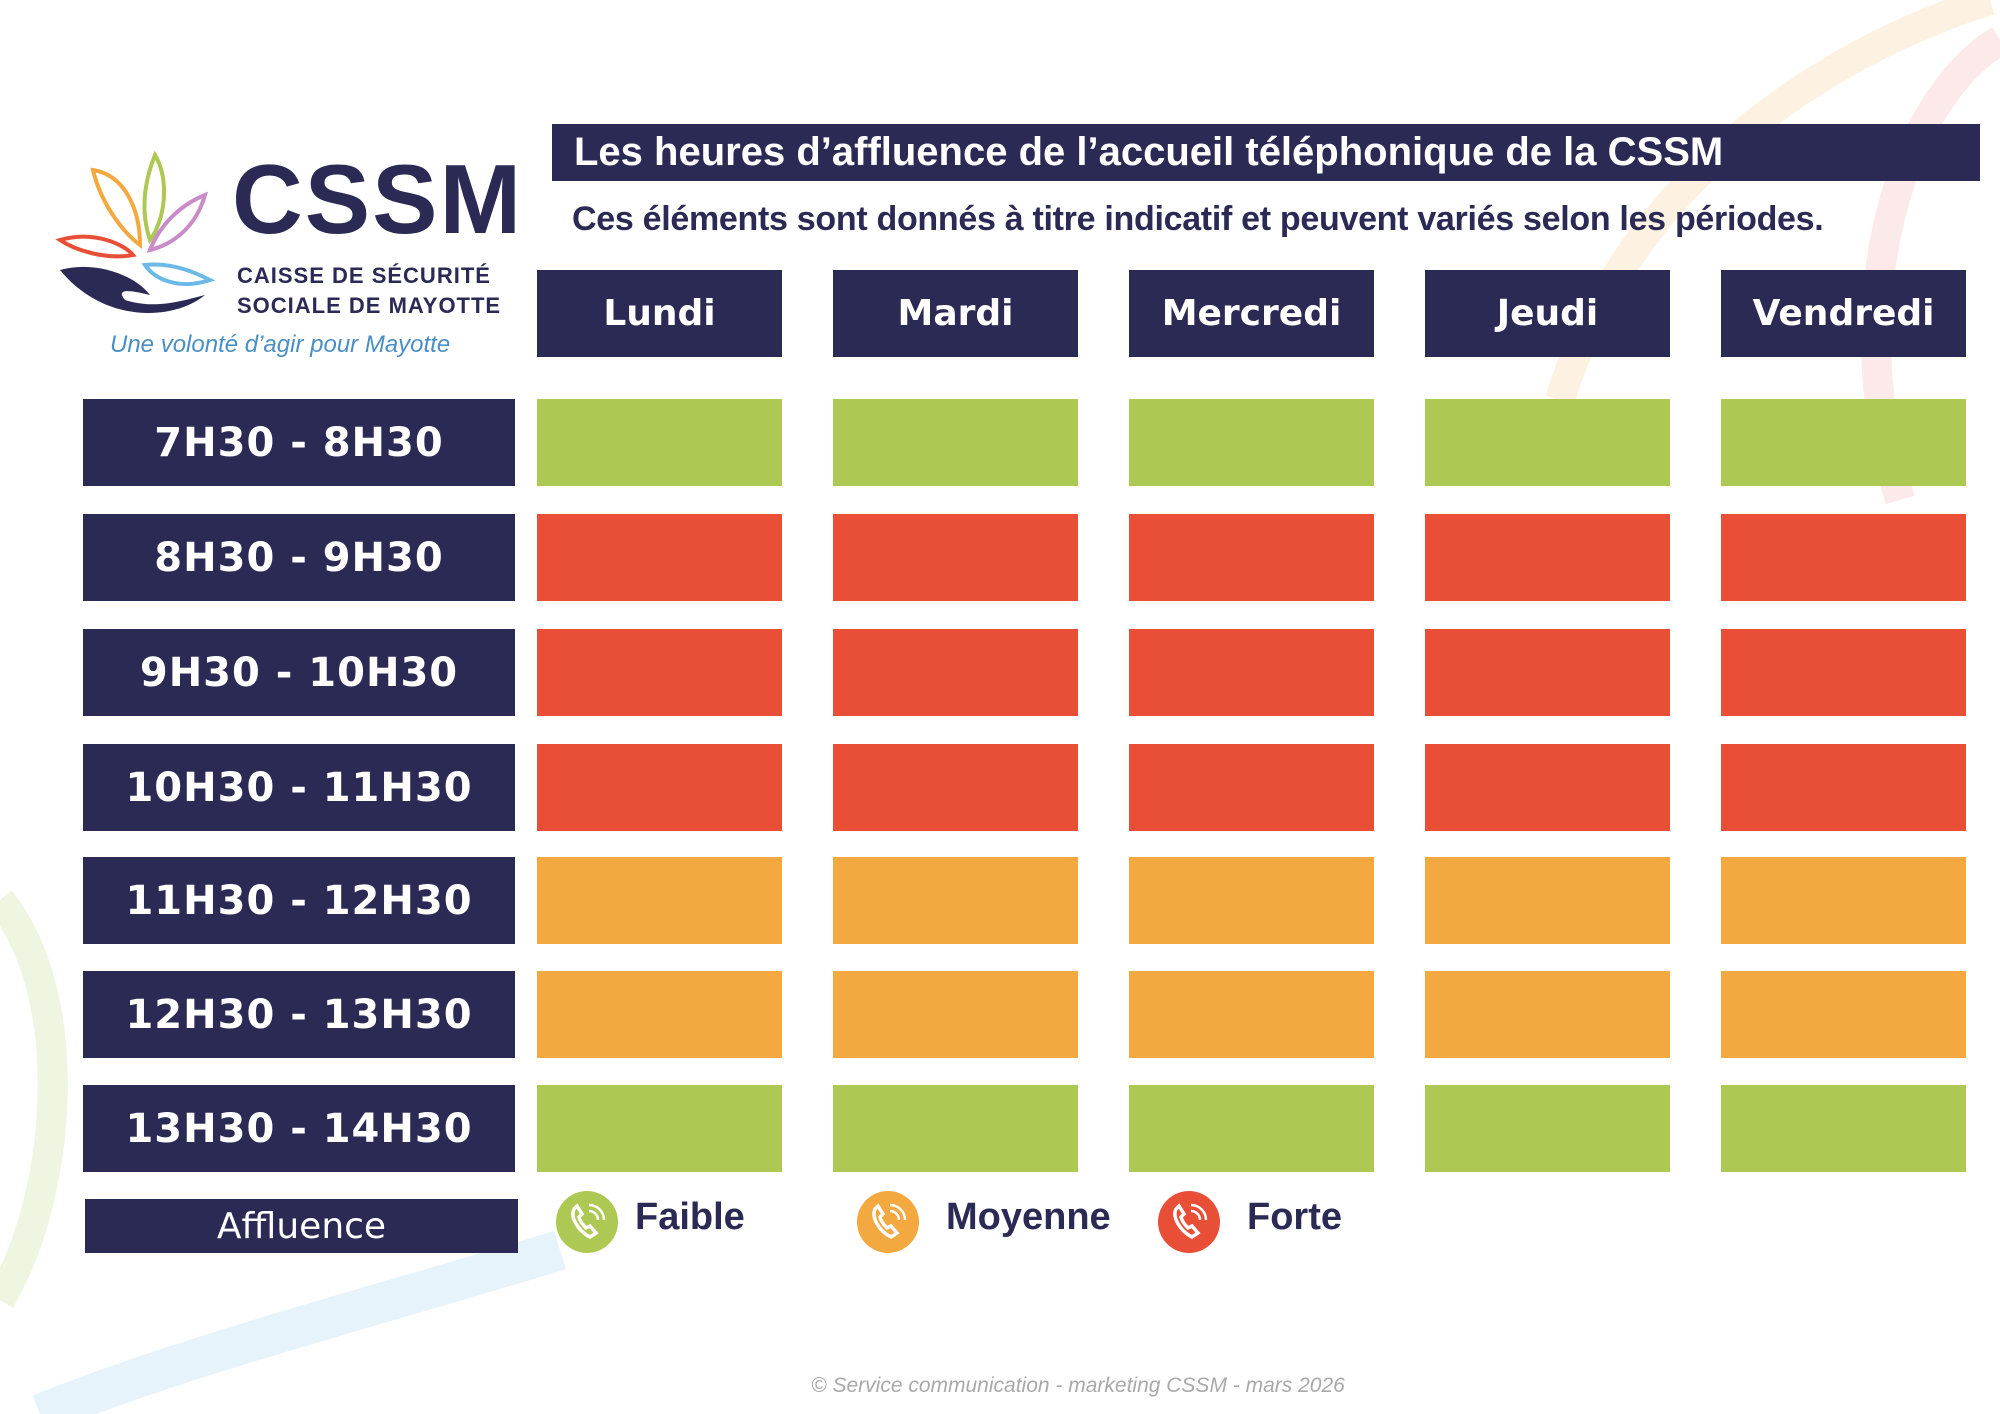 Image resolution: width=2000 pixels, height=1414 pixels. What do you see at coordinates (299, 442) in the screenshot?
I see `time-slot-label: 7H30 - 8H30` at bounding box center [299, 442].